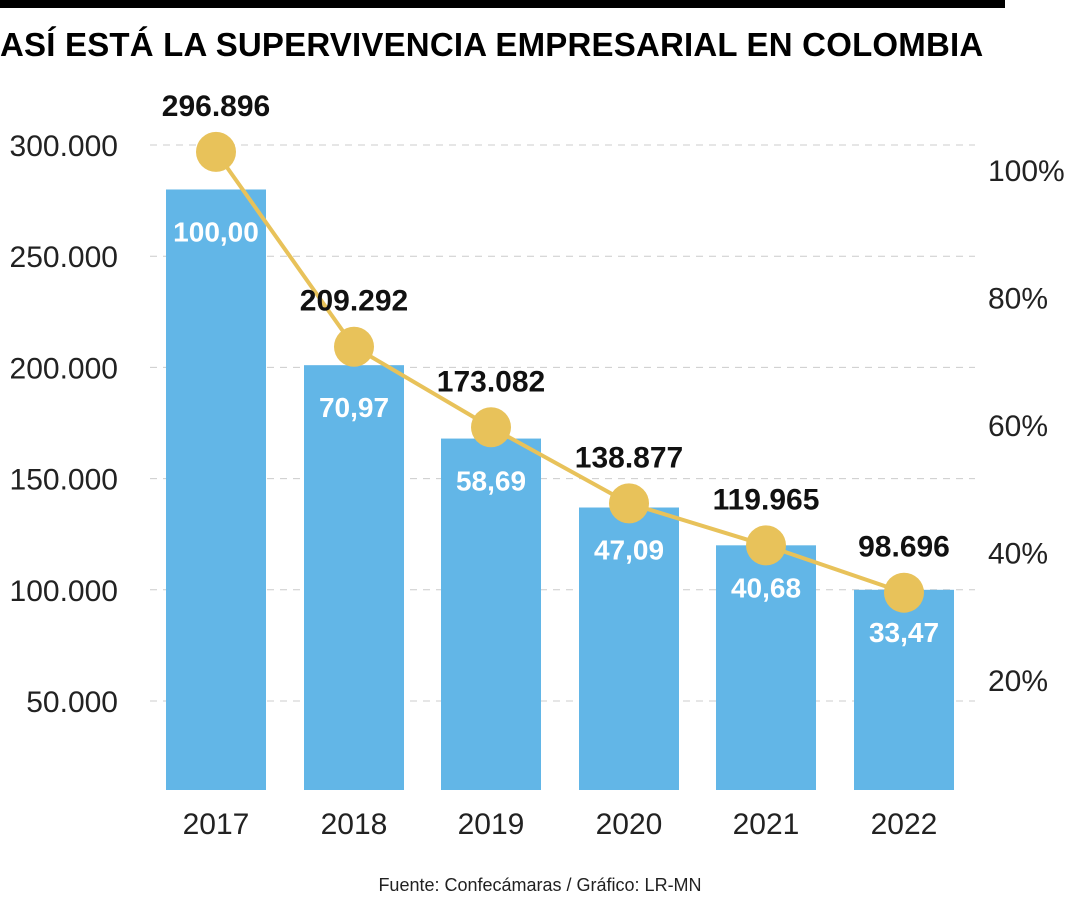 The height and width of the screenshot is (900, 1080). I want to click on line-value-label: 138.877, so click(629, 457).